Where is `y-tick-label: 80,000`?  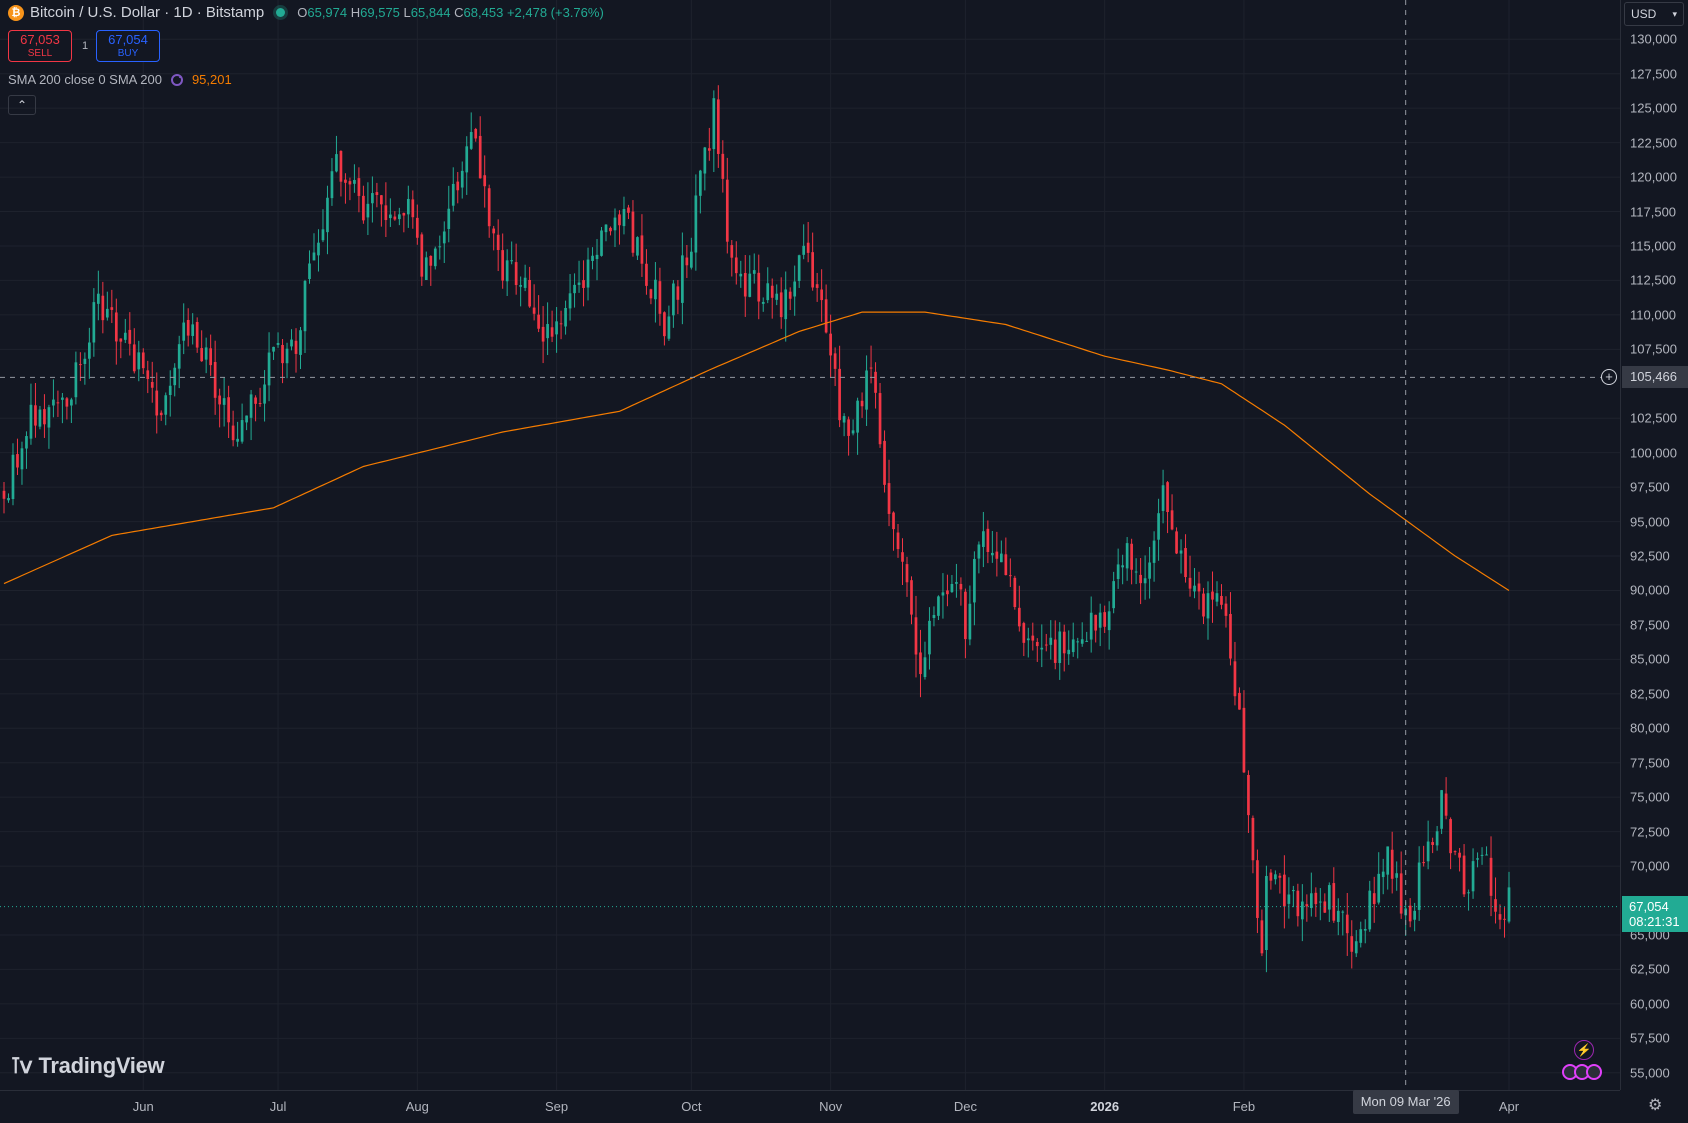 y-tick-label: 80,000 is located at coordinates (1650, 728).